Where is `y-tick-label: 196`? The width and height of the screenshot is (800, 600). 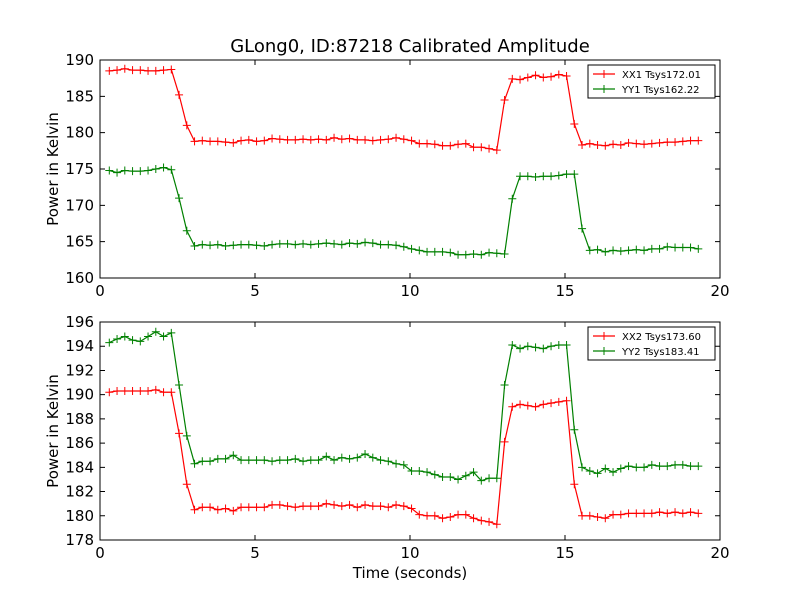 y-tick-label: 196 is located at coordinates (79, 322).